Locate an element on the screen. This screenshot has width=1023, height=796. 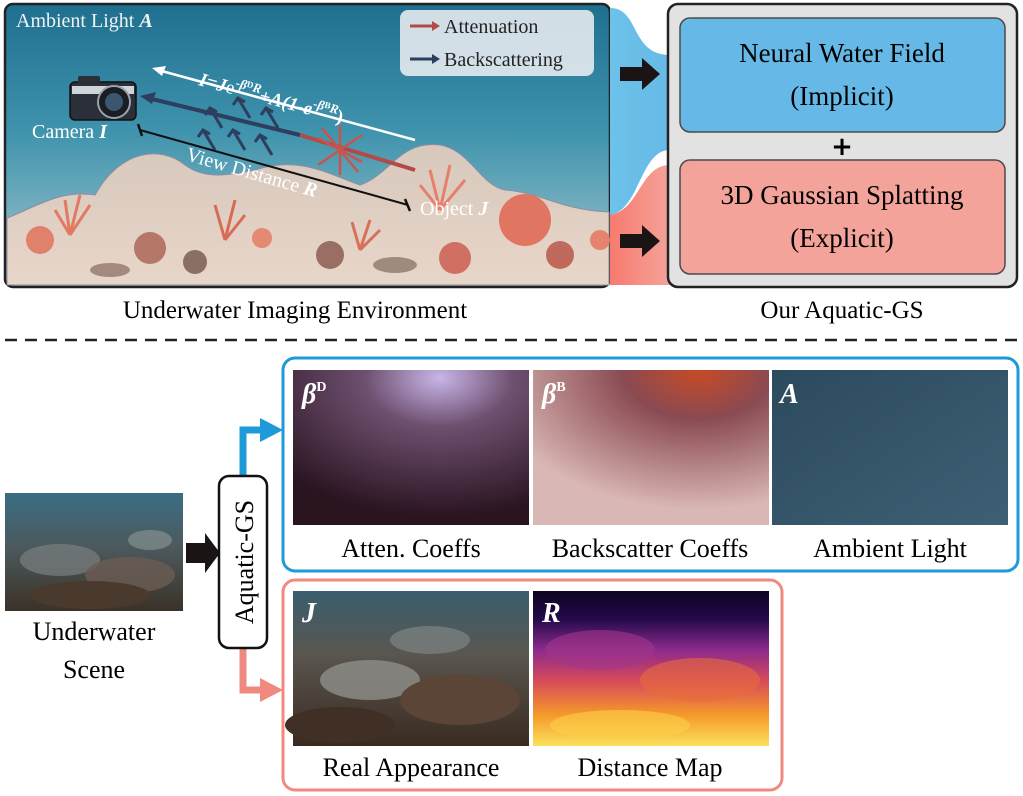
implicit-title: Neural Water Field is located at coordinates (842, 53).